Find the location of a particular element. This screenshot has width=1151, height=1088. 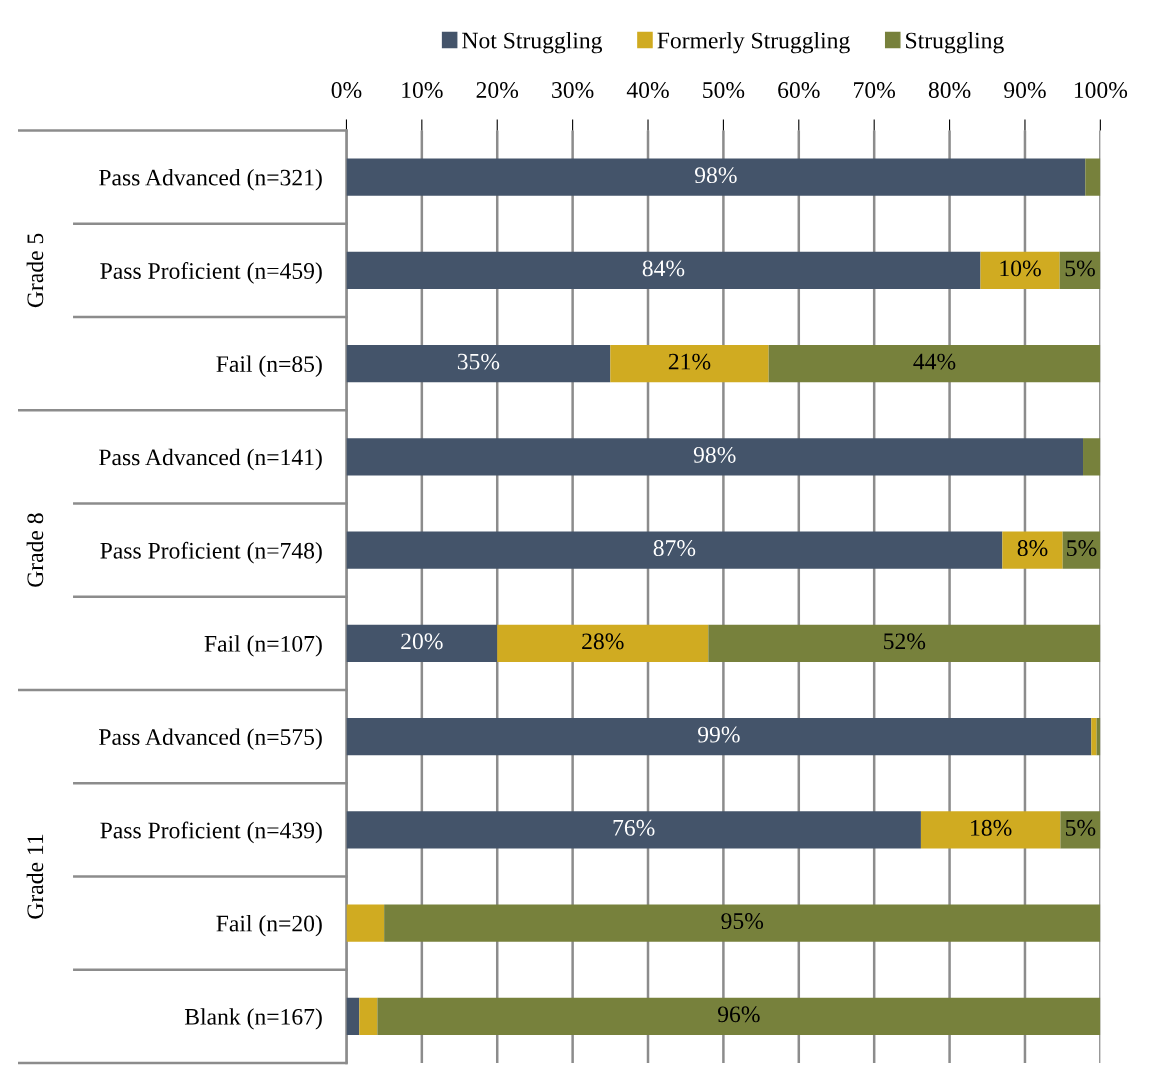

data-label: 95% is located at coordinates (742, 921).